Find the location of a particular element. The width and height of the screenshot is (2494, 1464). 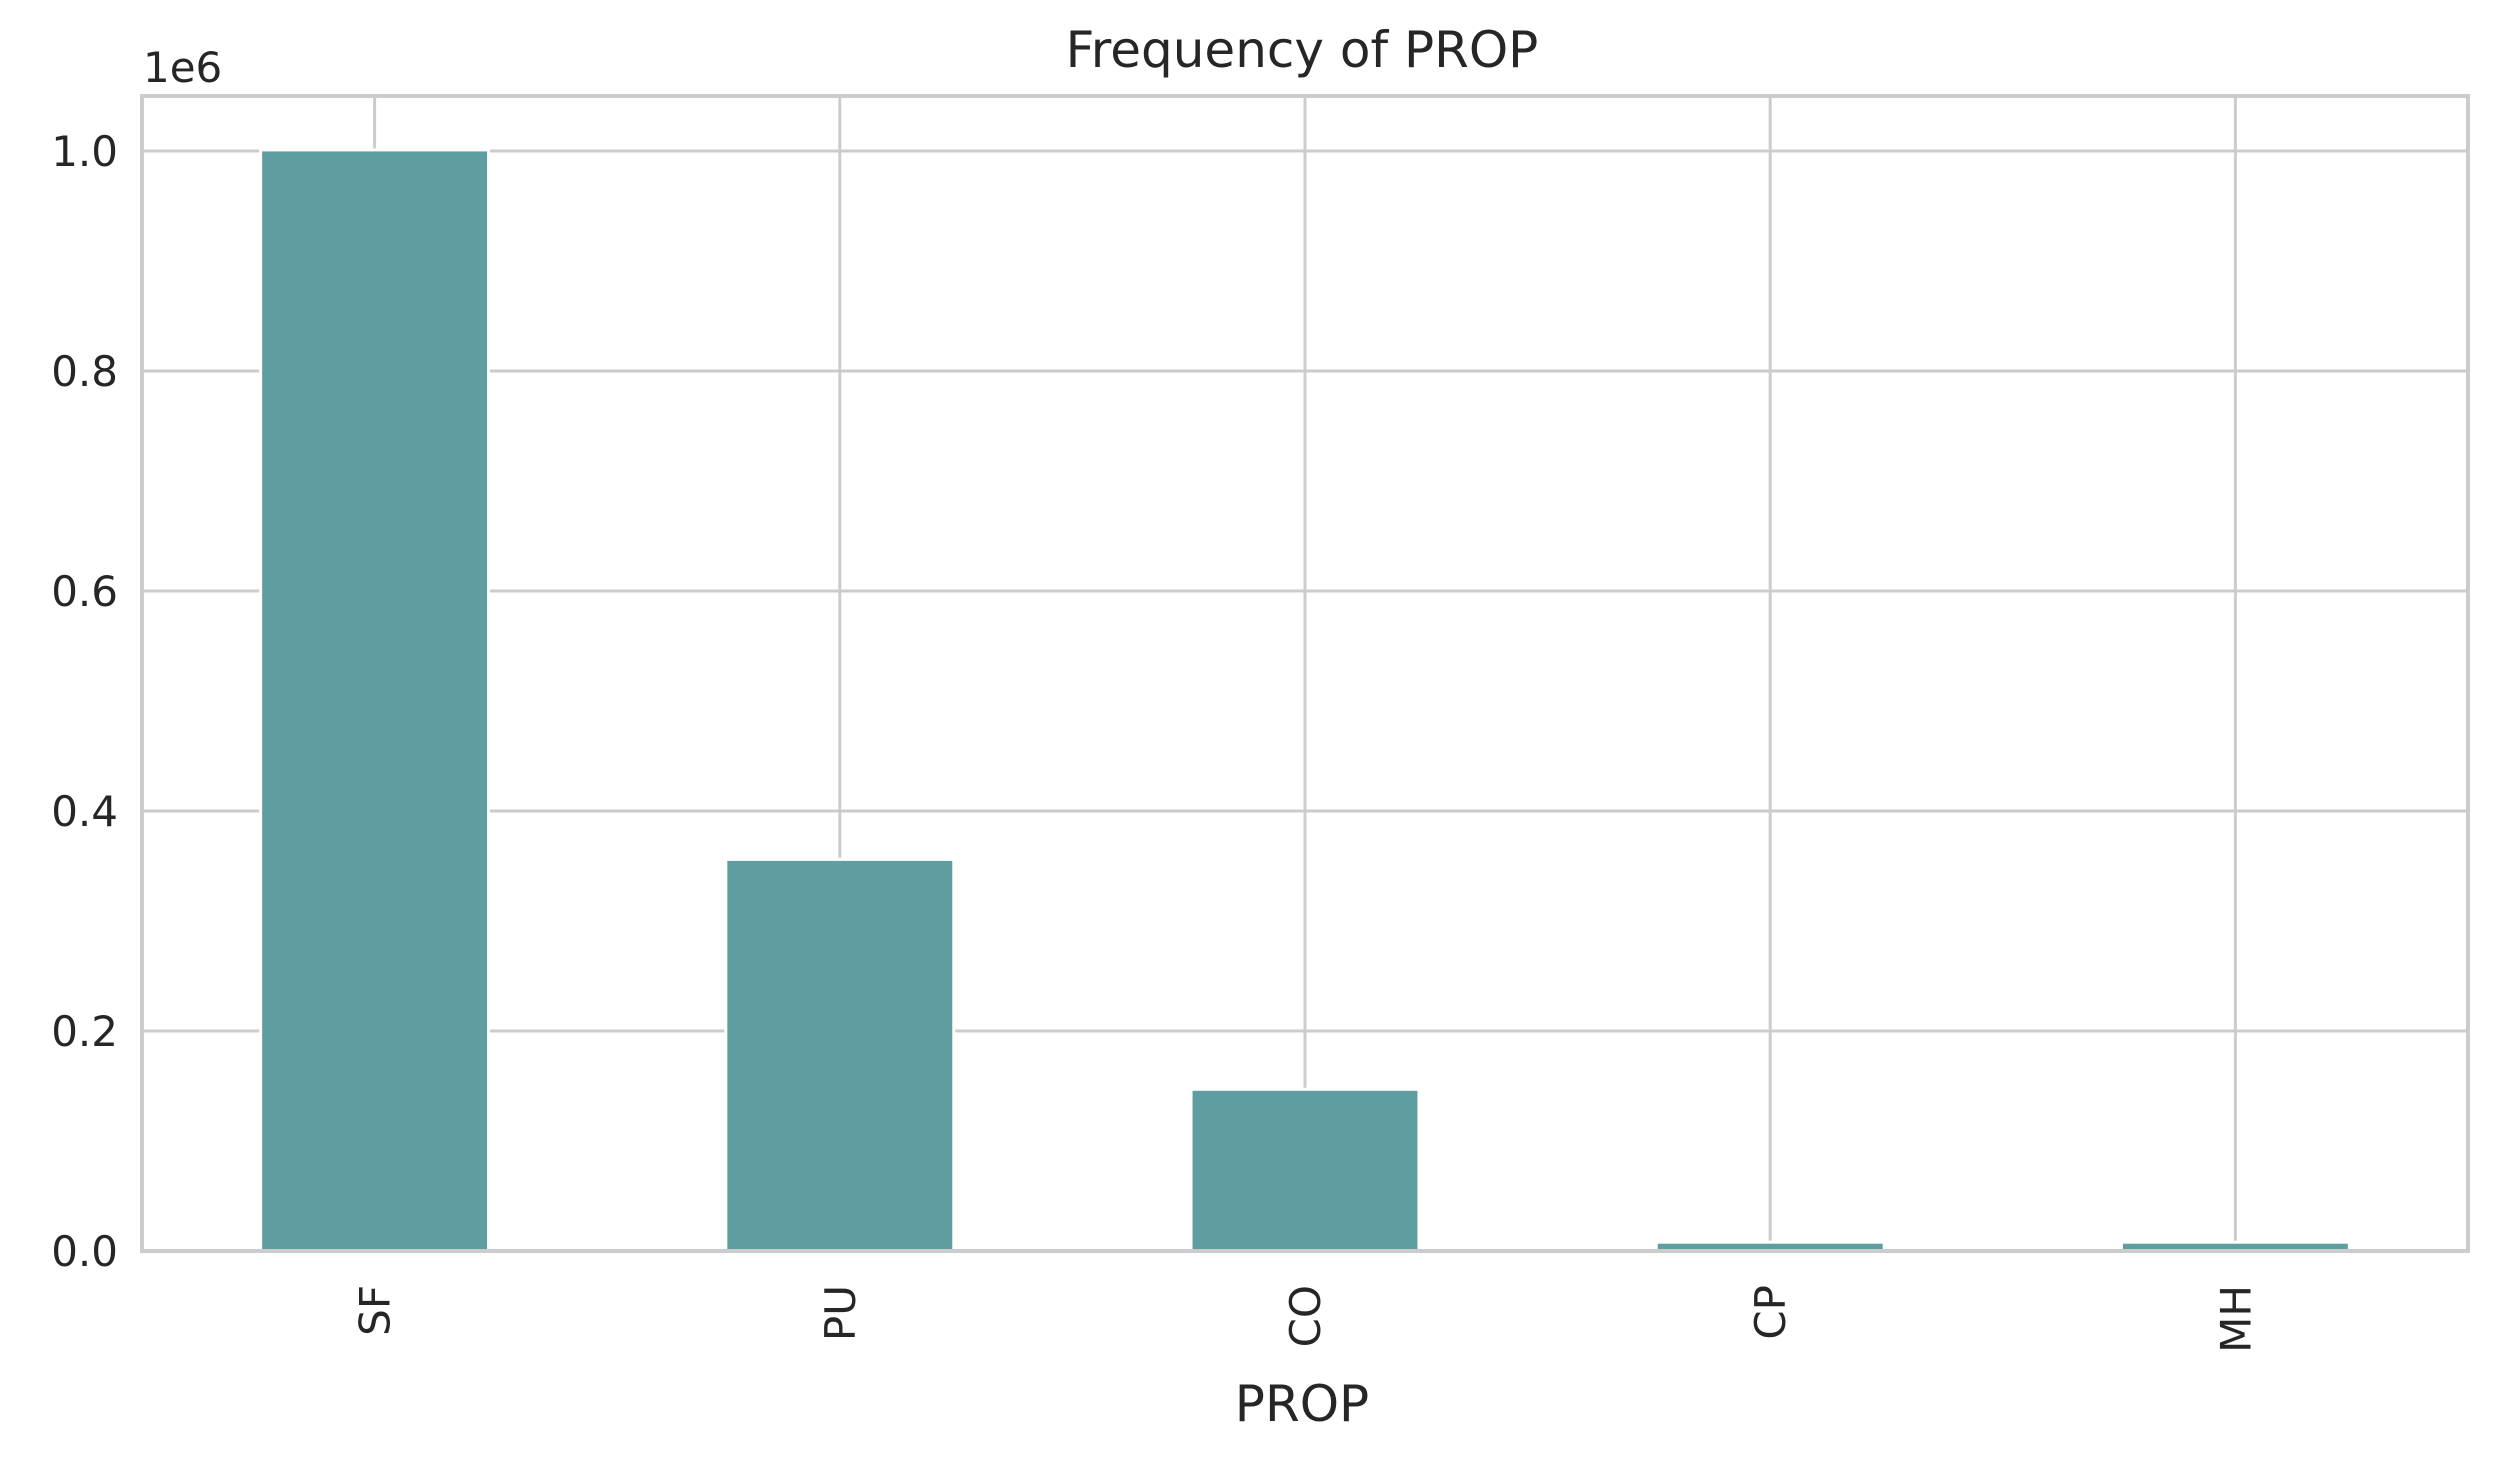

y-tick-label-0.6: 0.6 is located at coordinates (84, 591).